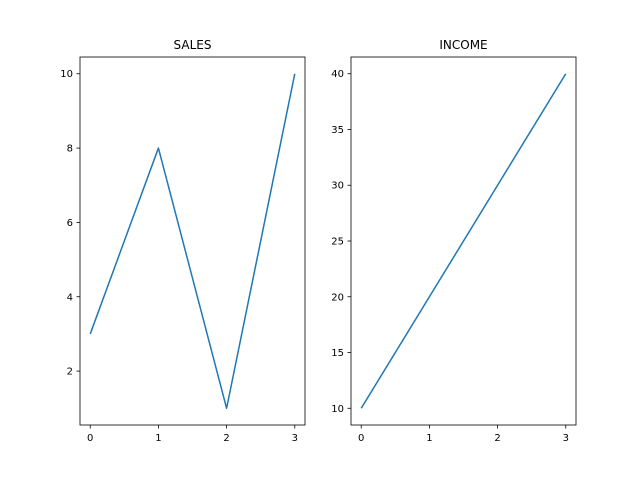 This screenshot has height=478, width=640. What do you see at coordinates (463, 45) in the screenshot?
I see `chart-title: INCOME` at bounding box center [463, 45].